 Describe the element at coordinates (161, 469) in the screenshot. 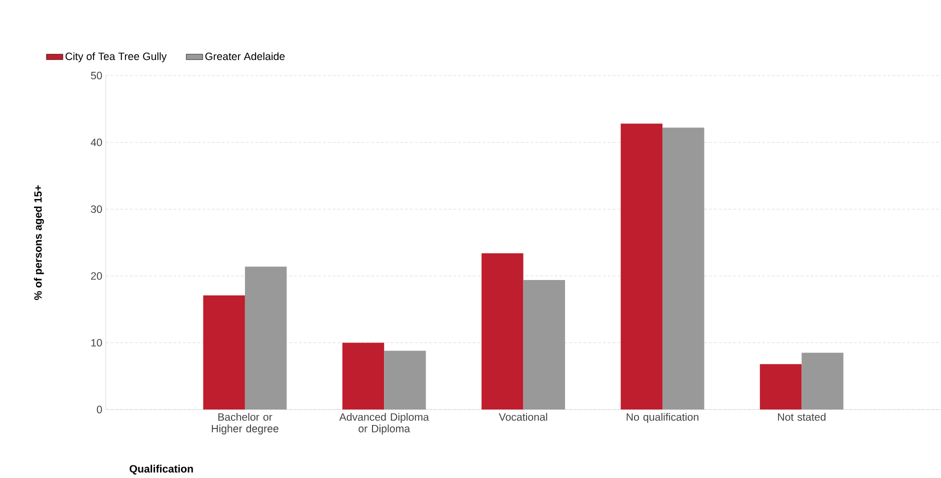

I see `x-axis-title: Qualification` at that location.